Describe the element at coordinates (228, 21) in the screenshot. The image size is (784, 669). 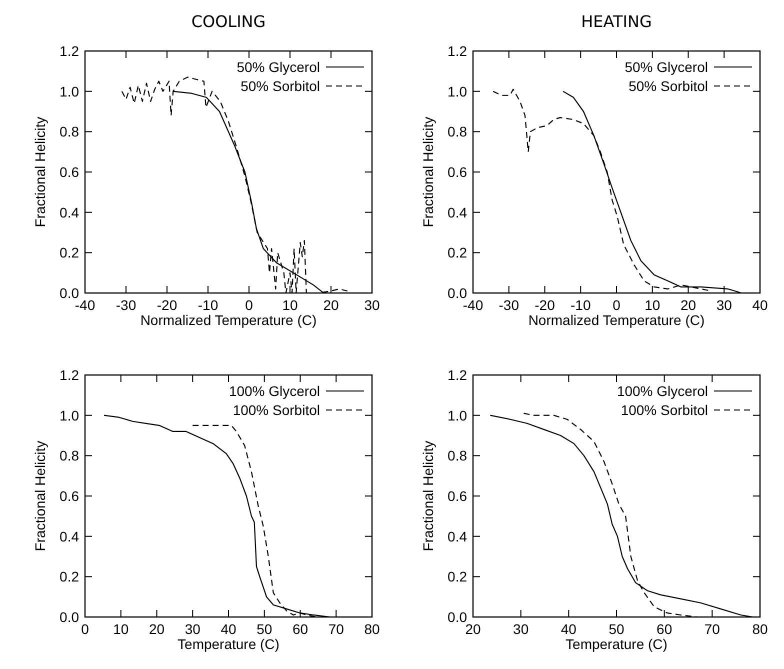
I see `chart-title: COOLING` at that location.